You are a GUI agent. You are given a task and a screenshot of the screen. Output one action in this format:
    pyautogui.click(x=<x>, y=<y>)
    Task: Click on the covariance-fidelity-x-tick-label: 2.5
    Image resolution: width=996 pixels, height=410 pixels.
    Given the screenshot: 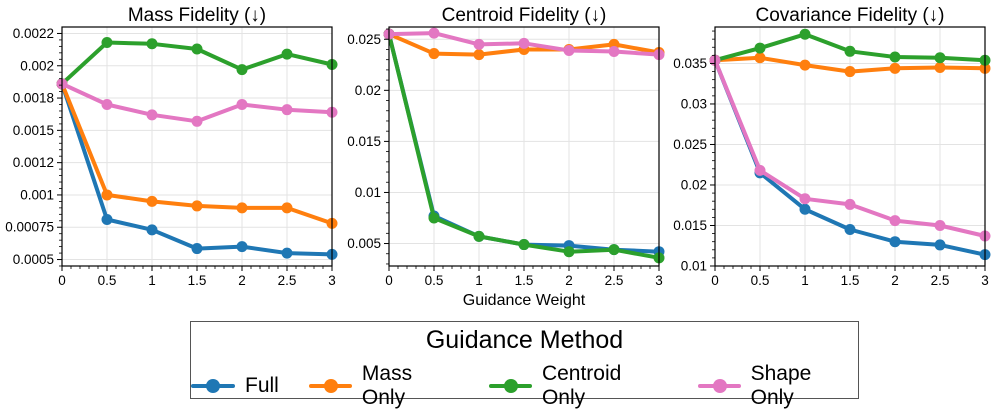 What is the action you would take?
    pyautogui.click(x=940, y=280)
    